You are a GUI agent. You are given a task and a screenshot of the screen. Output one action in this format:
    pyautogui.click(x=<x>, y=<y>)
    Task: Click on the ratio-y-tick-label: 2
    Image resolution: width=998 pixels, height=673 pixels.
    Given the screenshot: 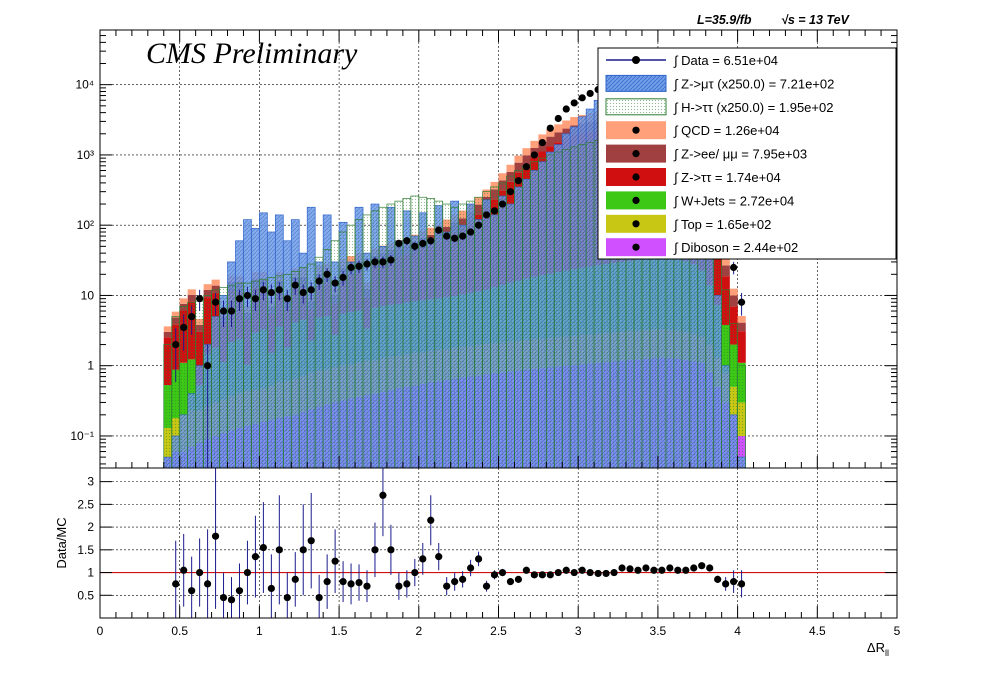 What is the action you would take?
    pyautogui.click(x=90, y=527)
    